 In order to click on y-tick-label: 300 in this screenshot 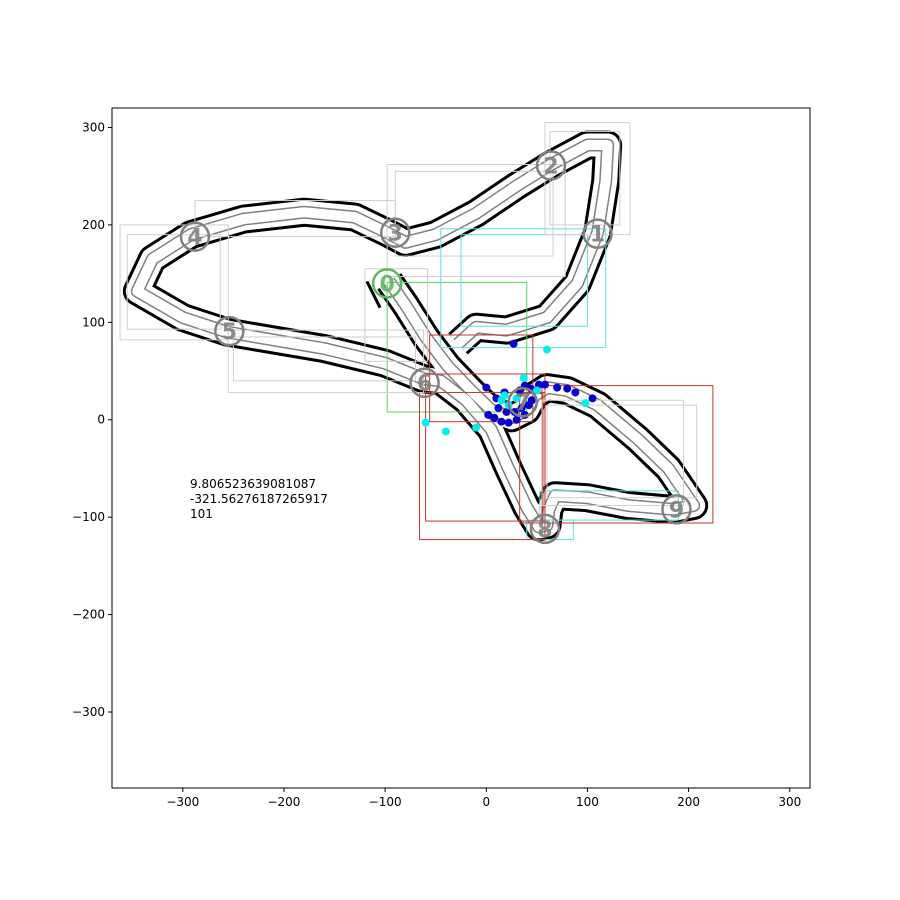, I will do `click(93, 127)`.